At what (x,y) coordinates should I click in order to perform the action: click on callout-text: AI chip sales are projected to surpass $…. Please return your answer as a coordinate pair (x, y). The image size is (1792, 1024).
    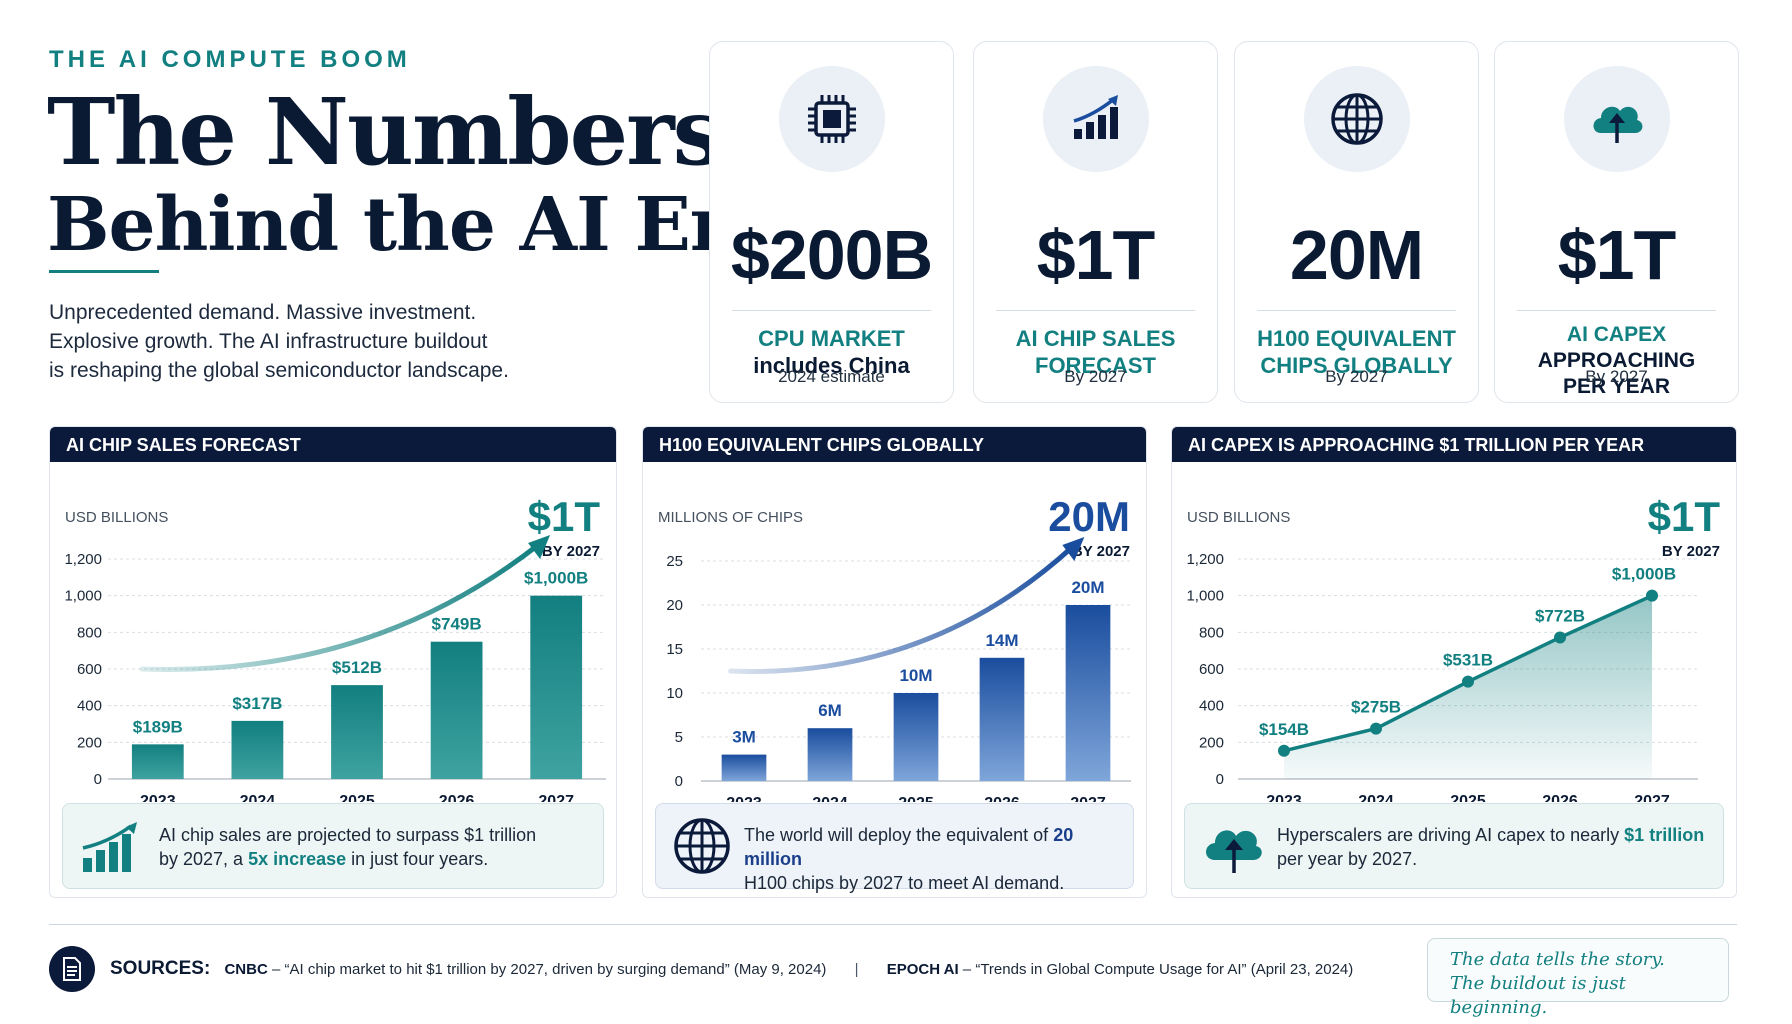
    Looking at the image, I should click on (376, 847).